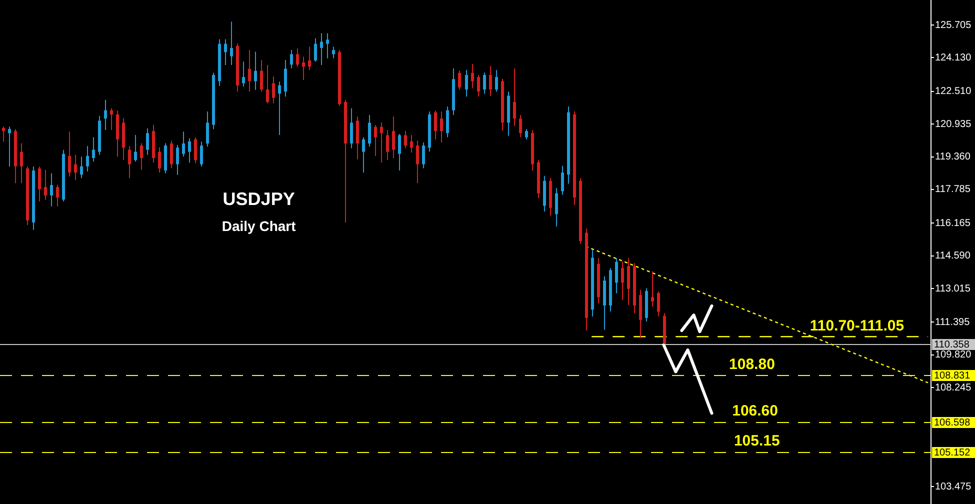 The height and width of the screenshot is (504, 975). What do you see at coordinates (953, 288) in the screenshot?
I see `y-tick-label: 113.015` at bounding box center [953, 288].